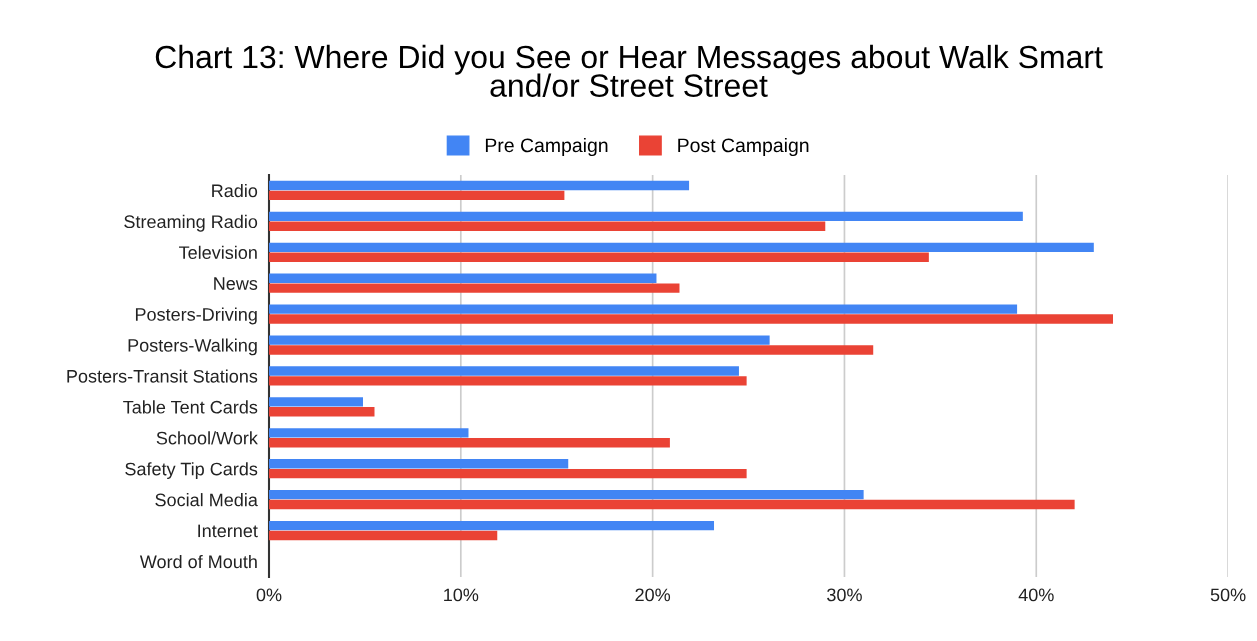 This screenshot has height=641, width=1257. What do you see at coordinates (162, 376) in the screenshot?
I see `y-tick-label: Posters-Transit Stations` at bounding box center [162, 376].